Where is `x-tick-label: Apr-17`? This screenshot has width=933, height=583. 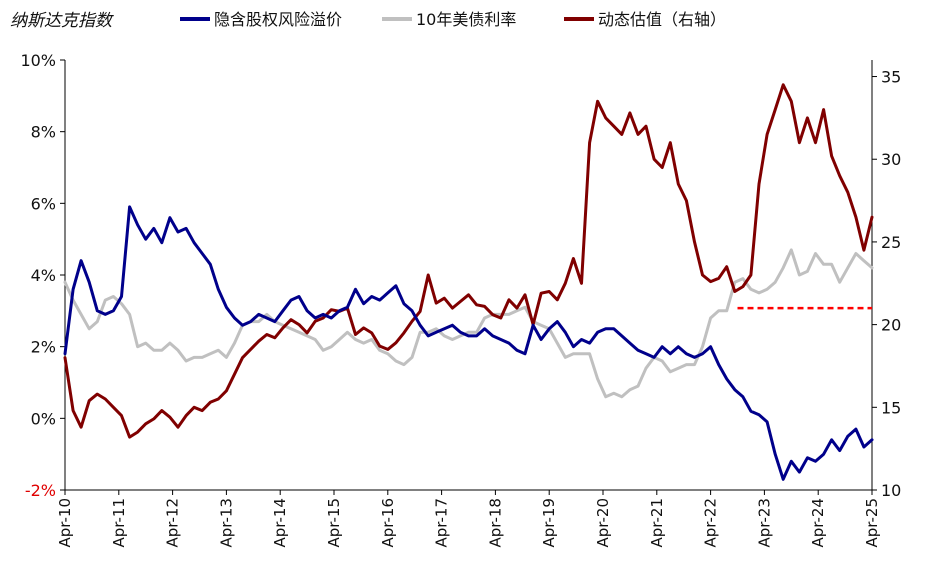
x-tick-label: Apr-17 is located at coordinates (442, 523).